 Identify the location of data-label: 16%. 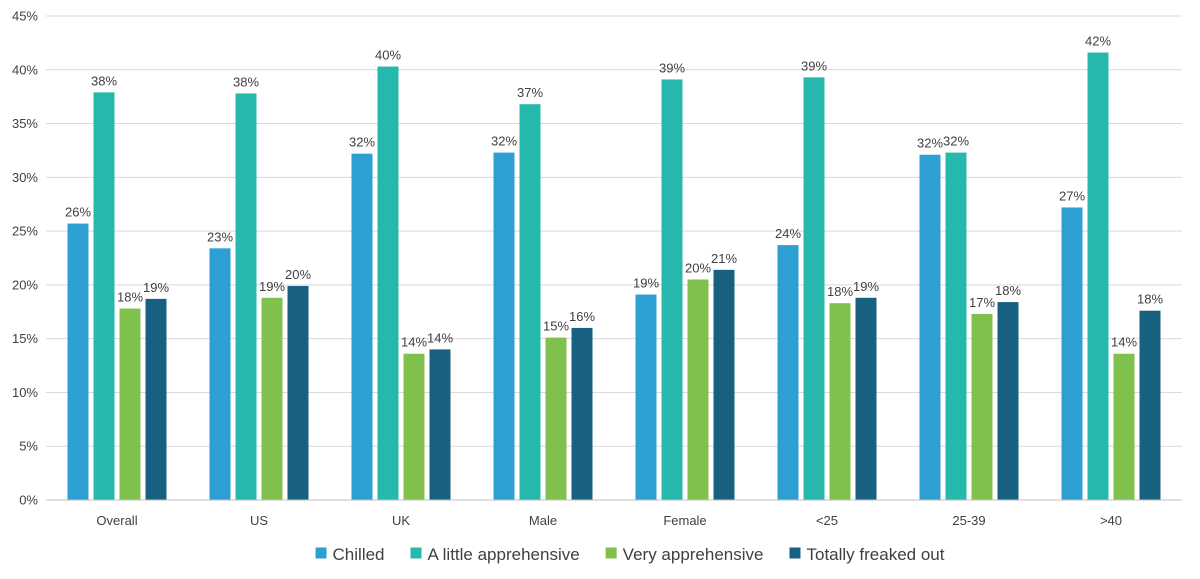
(582, 316).